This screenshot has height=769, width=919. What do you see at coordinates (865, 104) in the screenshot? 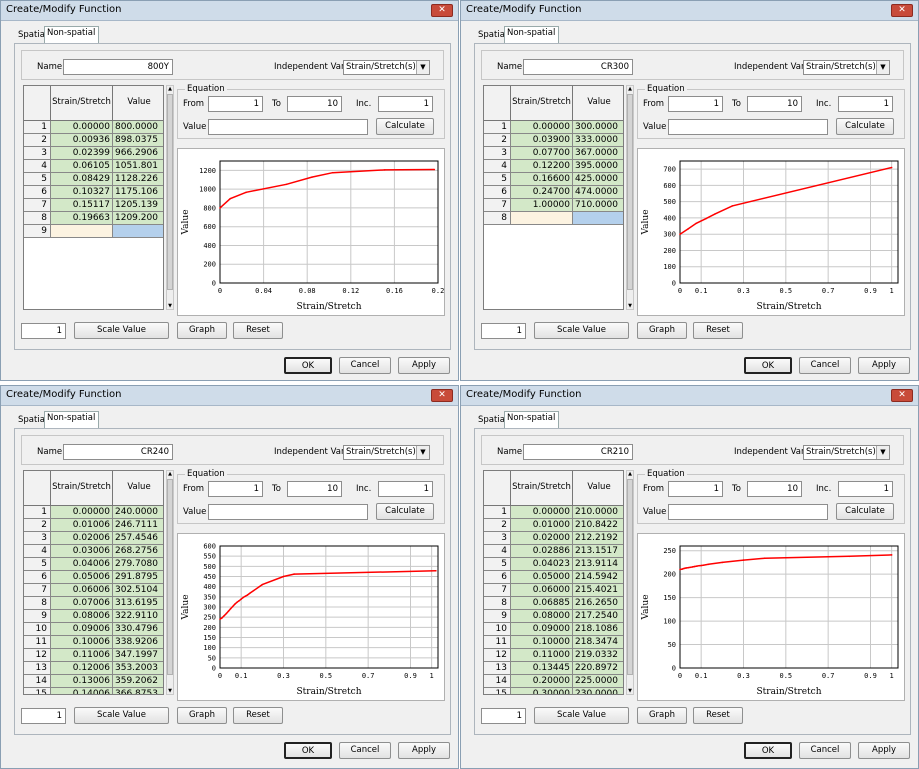
I see `inc-input: 1` at bounding box center [865, 104].